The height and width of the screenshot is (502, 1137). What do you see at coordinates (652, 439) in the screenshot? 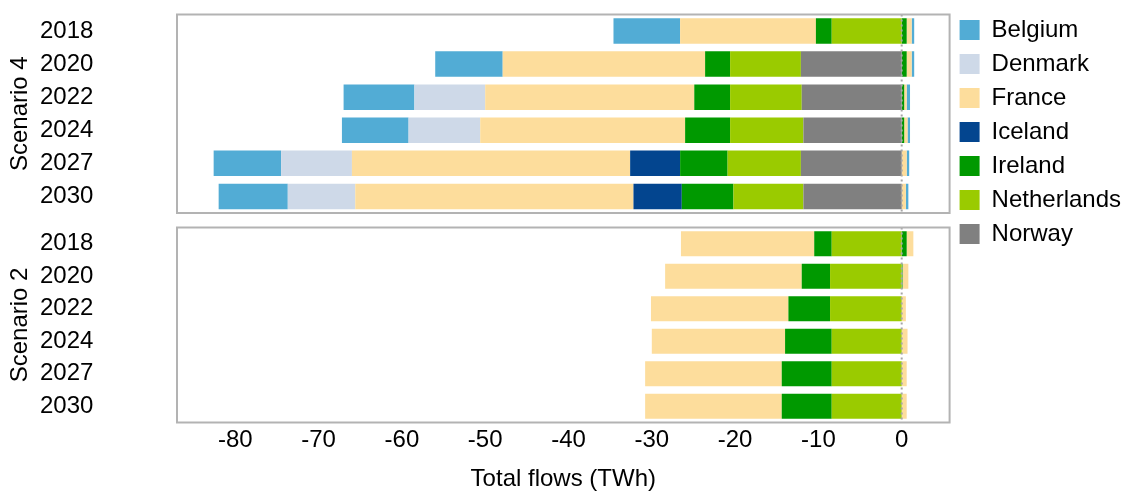
I see `x-tick-label: -30` at bounding box center [652, 439].